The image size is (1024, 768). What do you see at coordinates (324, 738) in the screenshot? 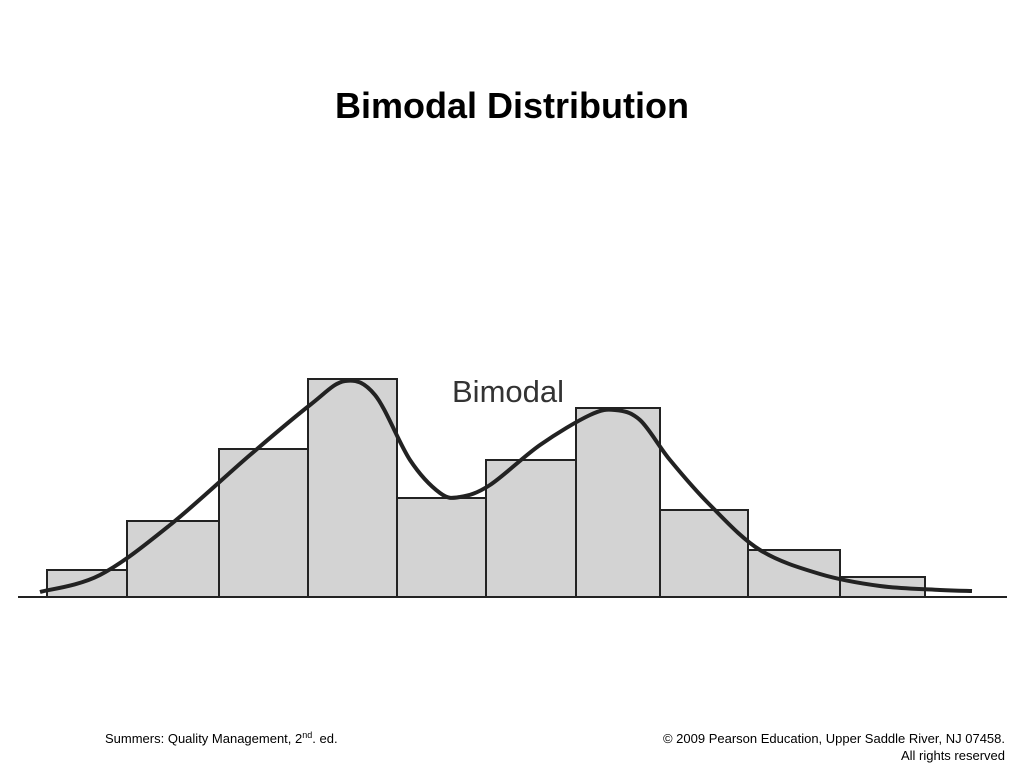
I see `footer-text: . ed.` at bounding box center [324, 738].